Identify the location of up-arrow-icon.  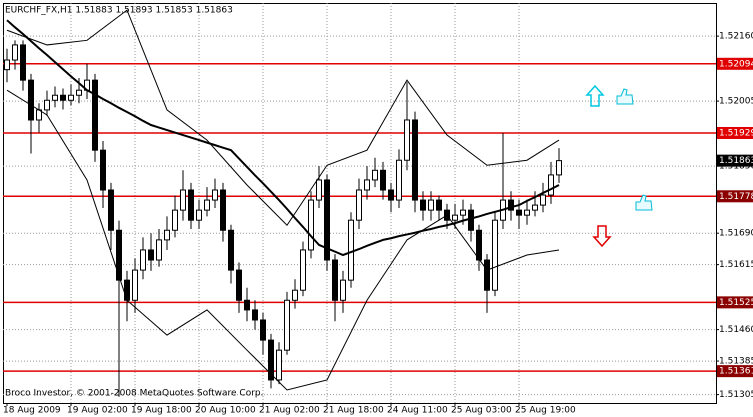
(595, 95).